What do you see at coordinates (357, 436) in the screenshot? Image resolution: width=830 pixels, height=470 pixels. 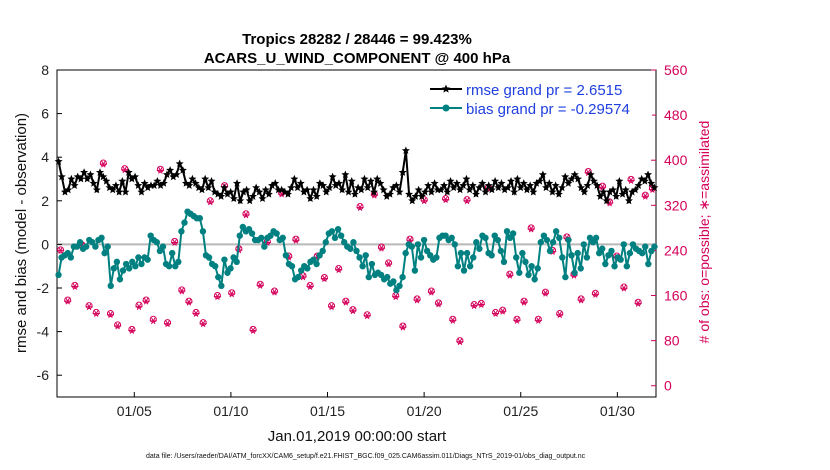 I see `x-axis-label: Jan.01,2019 00:00:00 start` at bounding box center [357, 436].